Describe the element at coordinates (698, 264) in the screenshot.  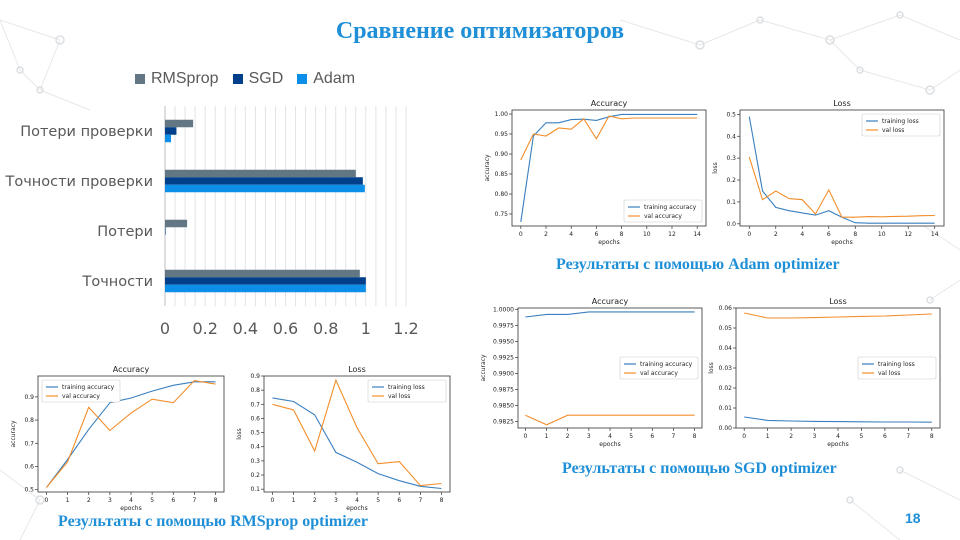
I see `caption-adam: Результаты с помощью Adam optimizer` at that location.